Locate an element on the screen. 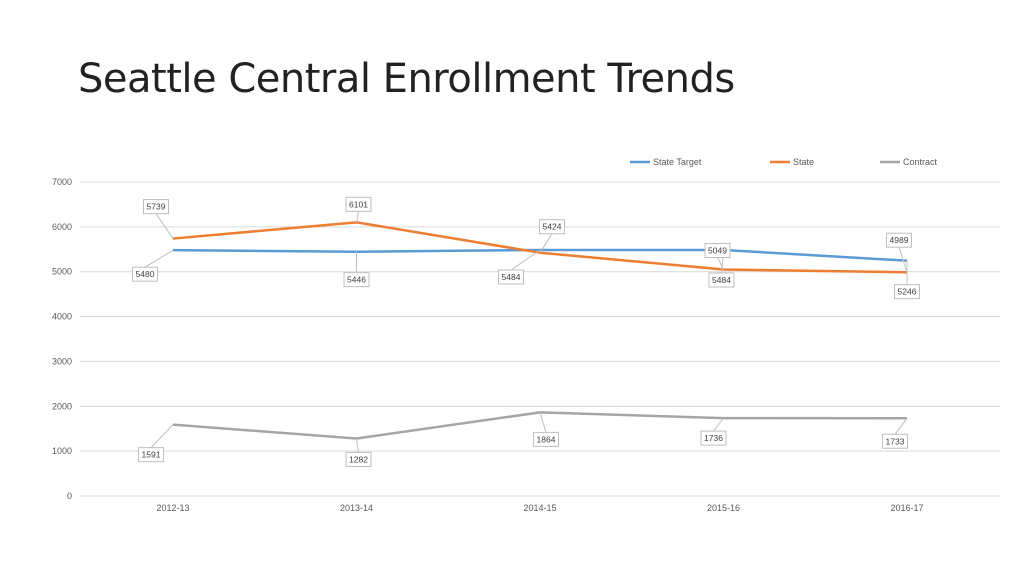 Image resolution: width=1024 pixels, height=576 pixels. data-label-text: 1282 is located at coordinates (358, 459).